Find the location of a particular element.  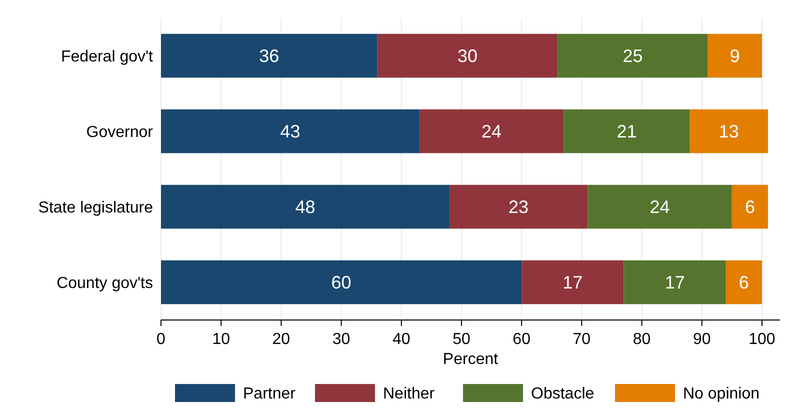

x-tick-label: 60 is located at coordinates (521, 339).